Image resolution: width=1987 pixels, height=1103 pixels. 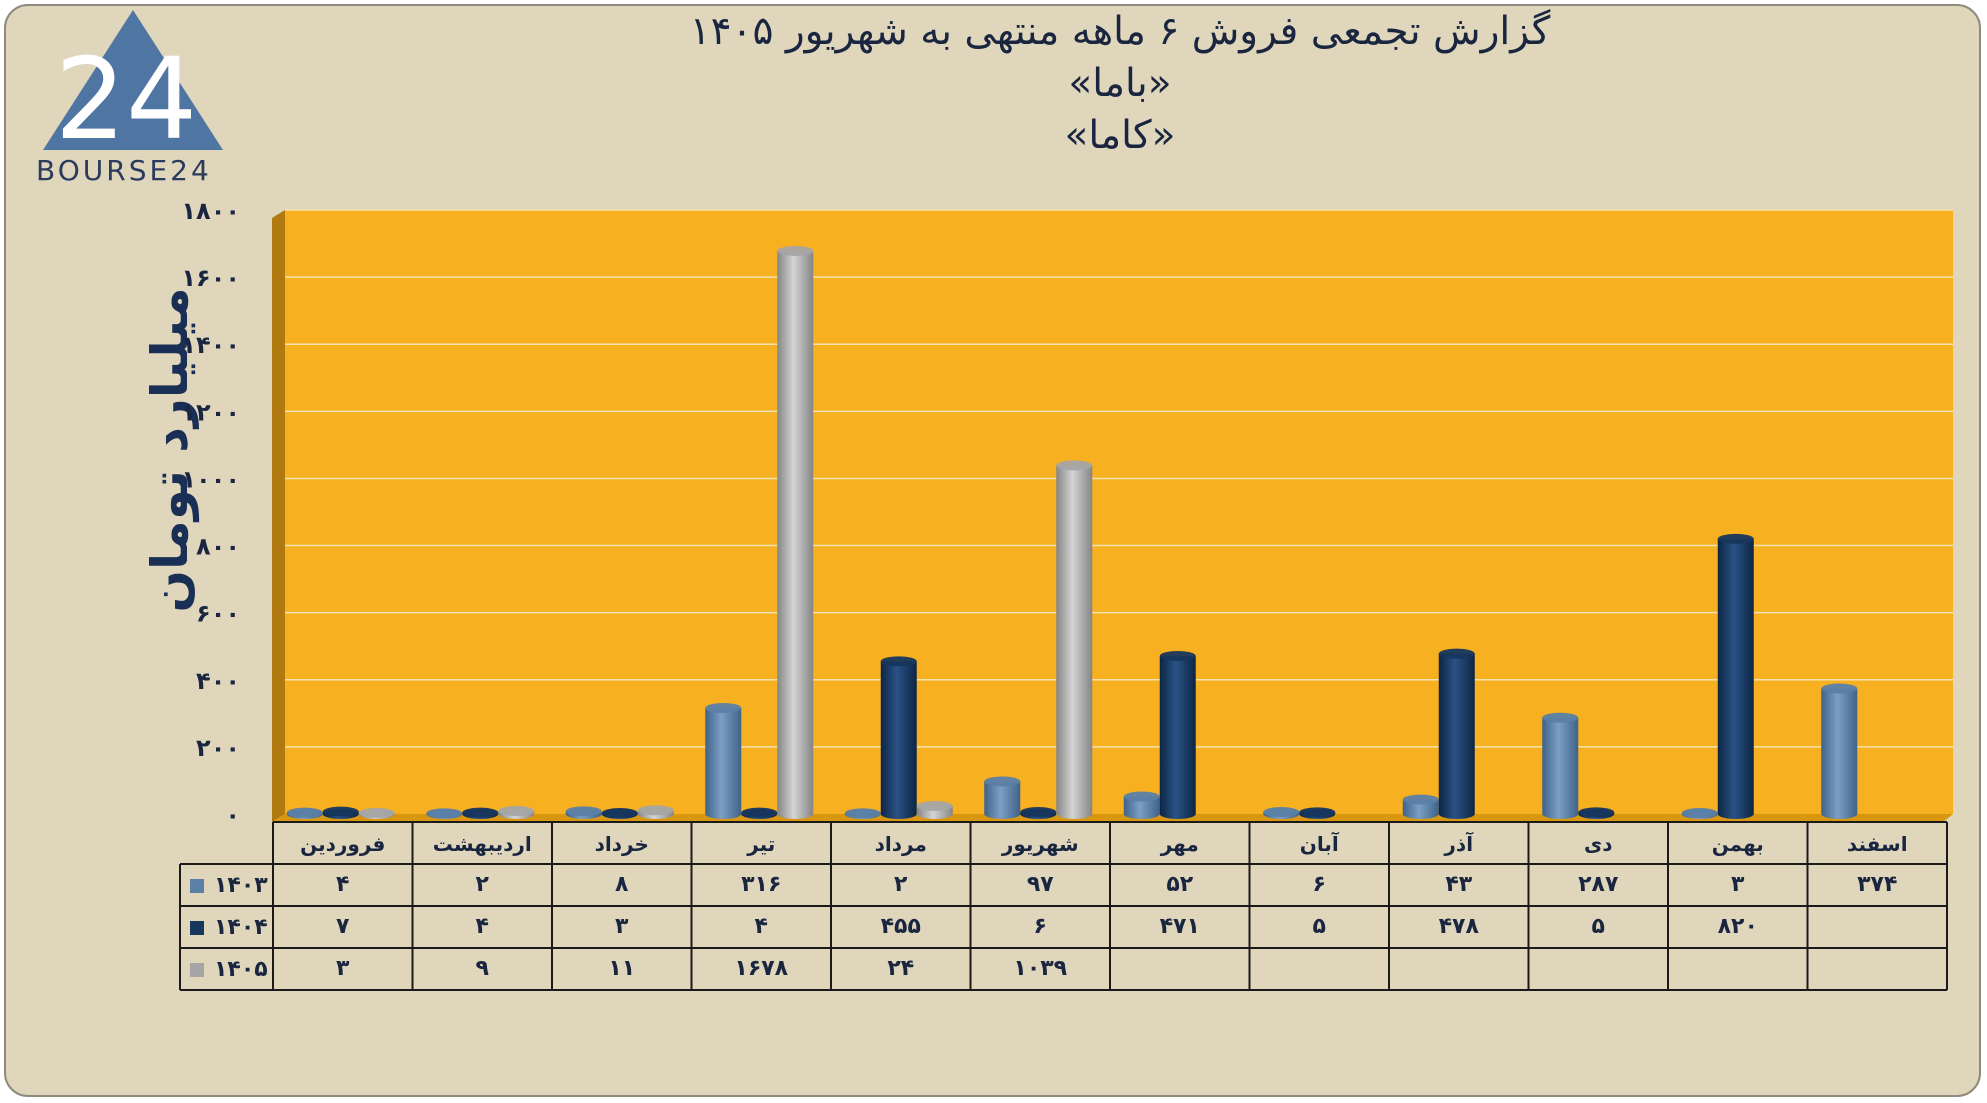 What do you see at coordinates (1180, 926) in the screenshot?
I see `data-label: ۴۷۱` at bounding box center [1180, 926].